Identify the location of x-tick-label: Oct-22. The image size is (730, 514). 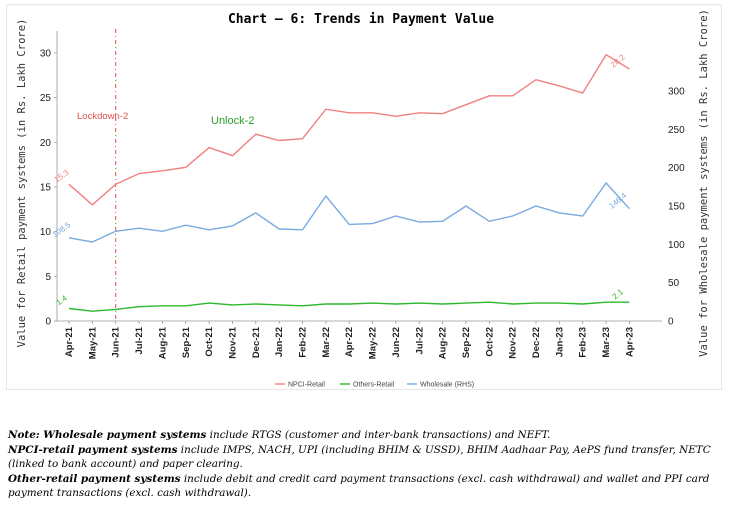
(489, 342).